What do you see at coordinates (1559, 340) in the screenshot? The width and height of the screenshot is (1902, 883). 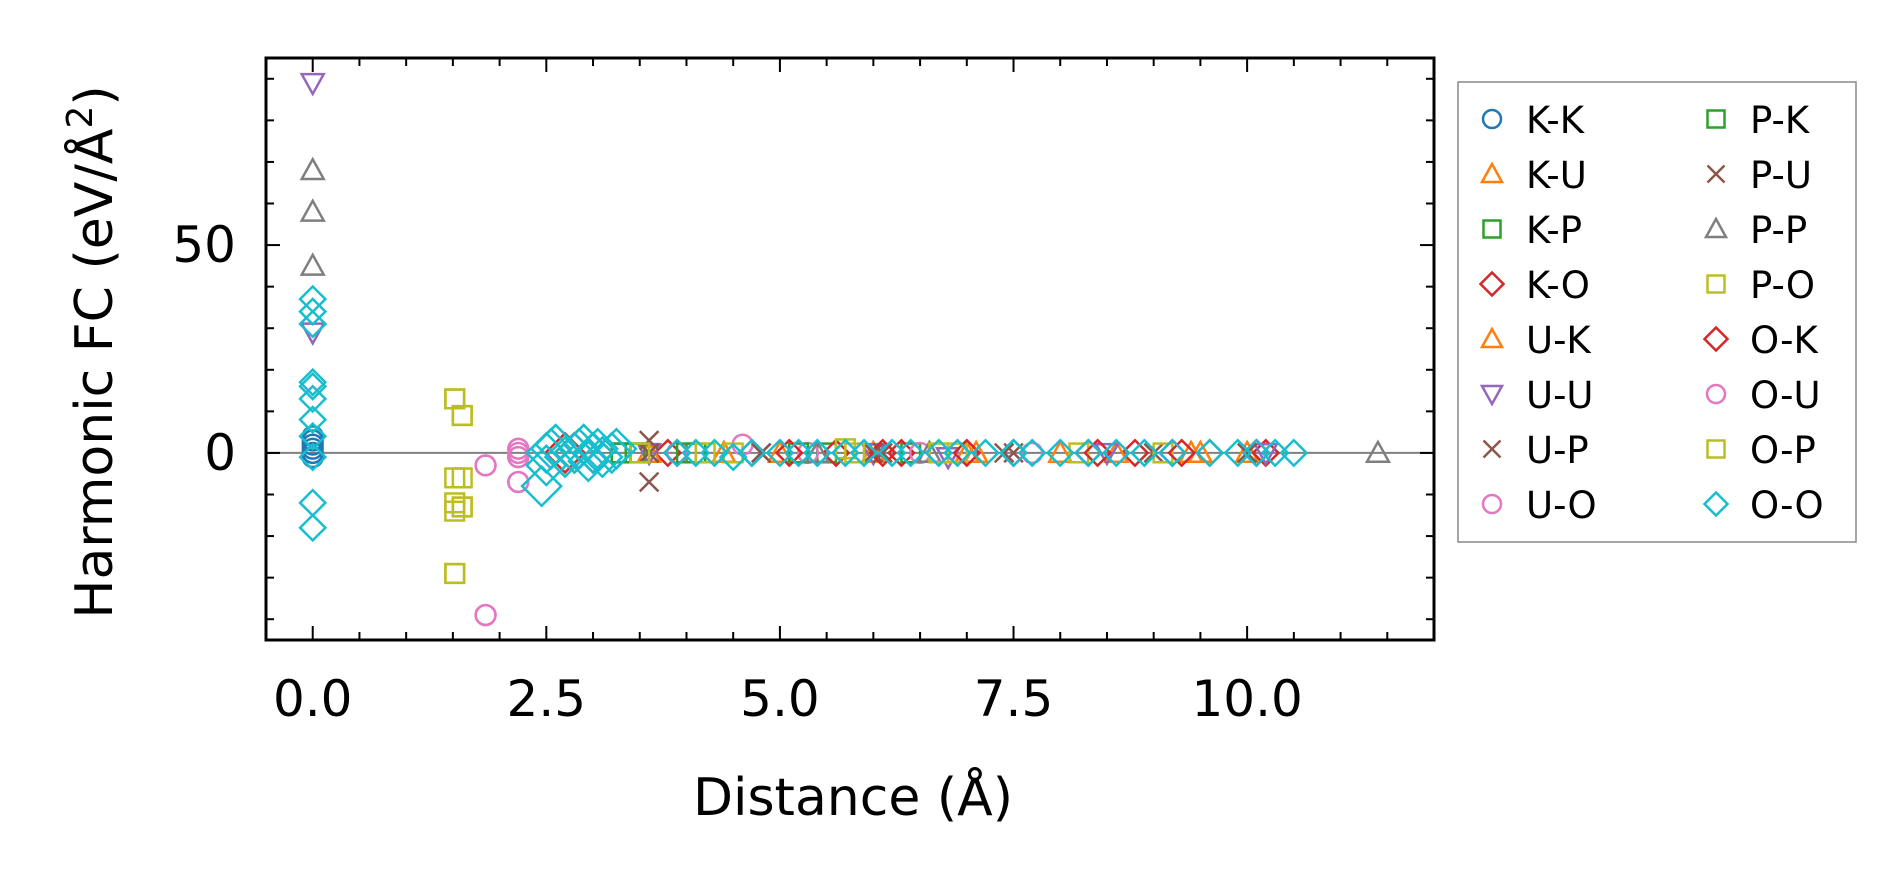 I see `legend-label: U-K` at bounding box center [1559, 340].